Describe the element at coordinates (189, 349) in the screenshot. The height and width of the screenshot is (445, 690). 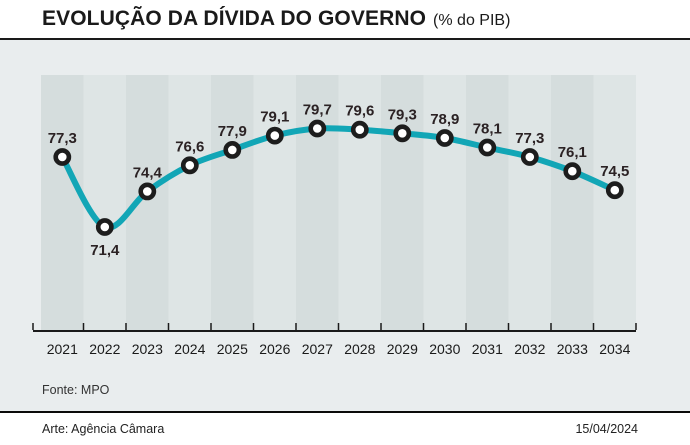
I see `x-tick-label: 2024` at that location.